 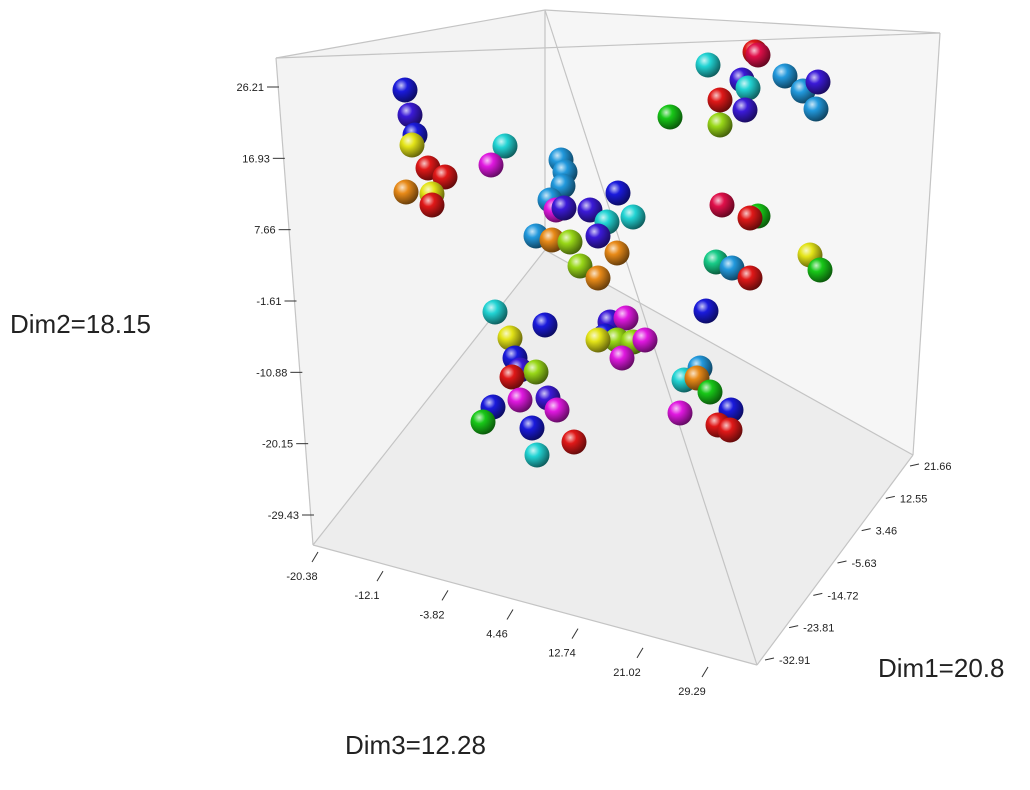 What do you see at coordinates (627, 673) in the screenshot?
I see `dim3-tick-label: 21.02` at bounding box center [627, 673].